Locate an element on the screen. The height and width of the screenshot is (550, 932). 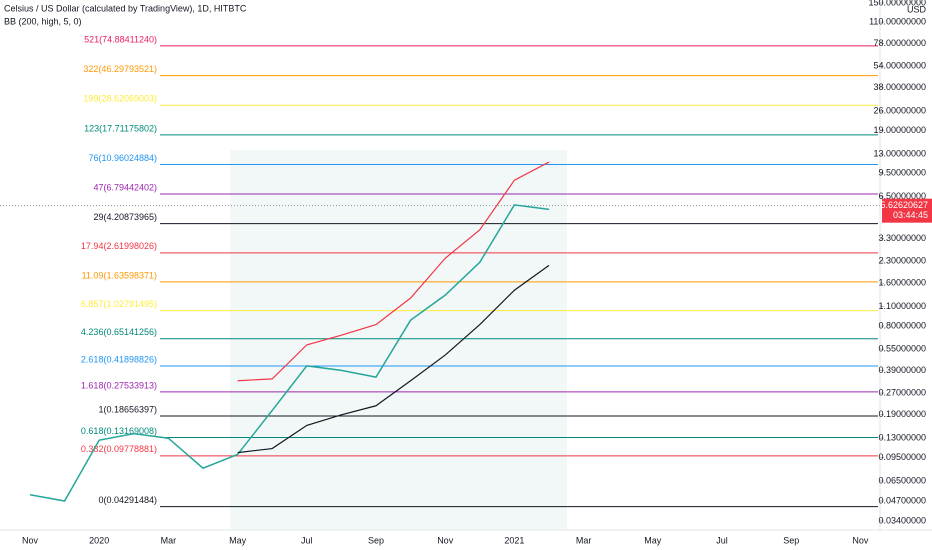
price-badge is located at coordinates (907, 210).